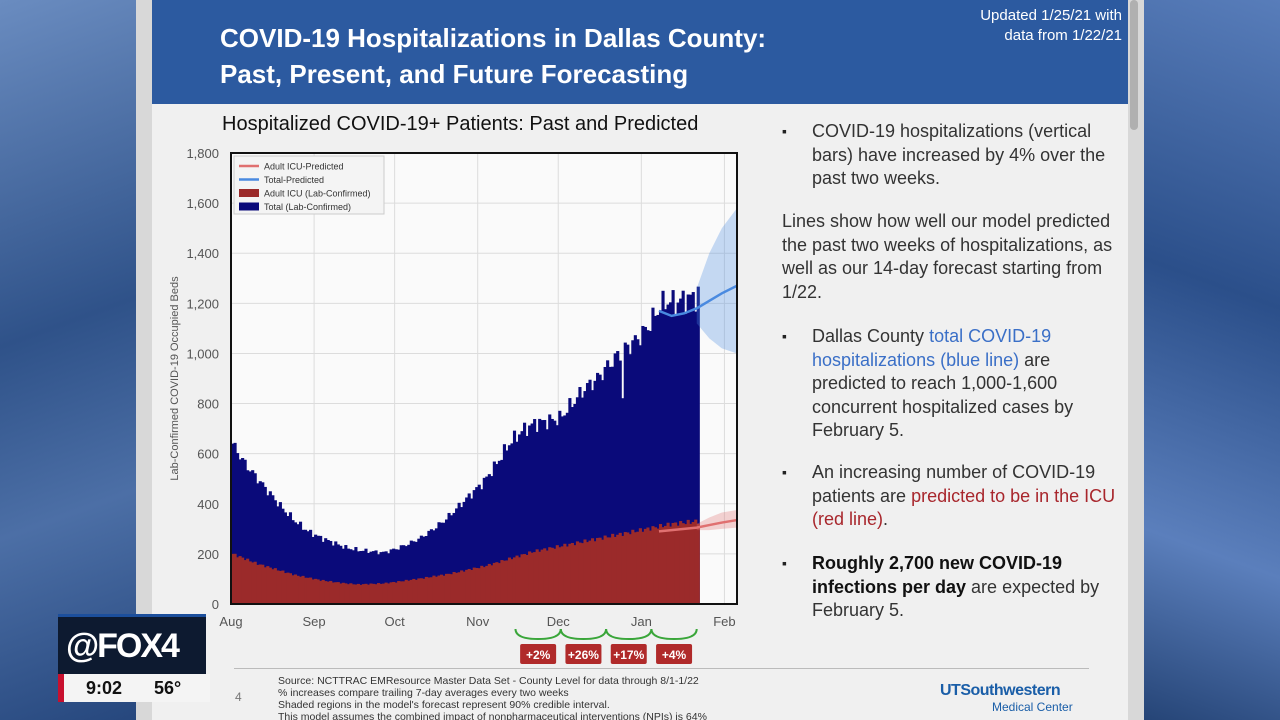 The width and height of the screenshot is (1280, 720). What do you see at coordinates (1051, 26) in the screenshot?
I see `updated-note: Updated 1/25/21 with data from 1/22/21` at bounding box center [1051, 26].